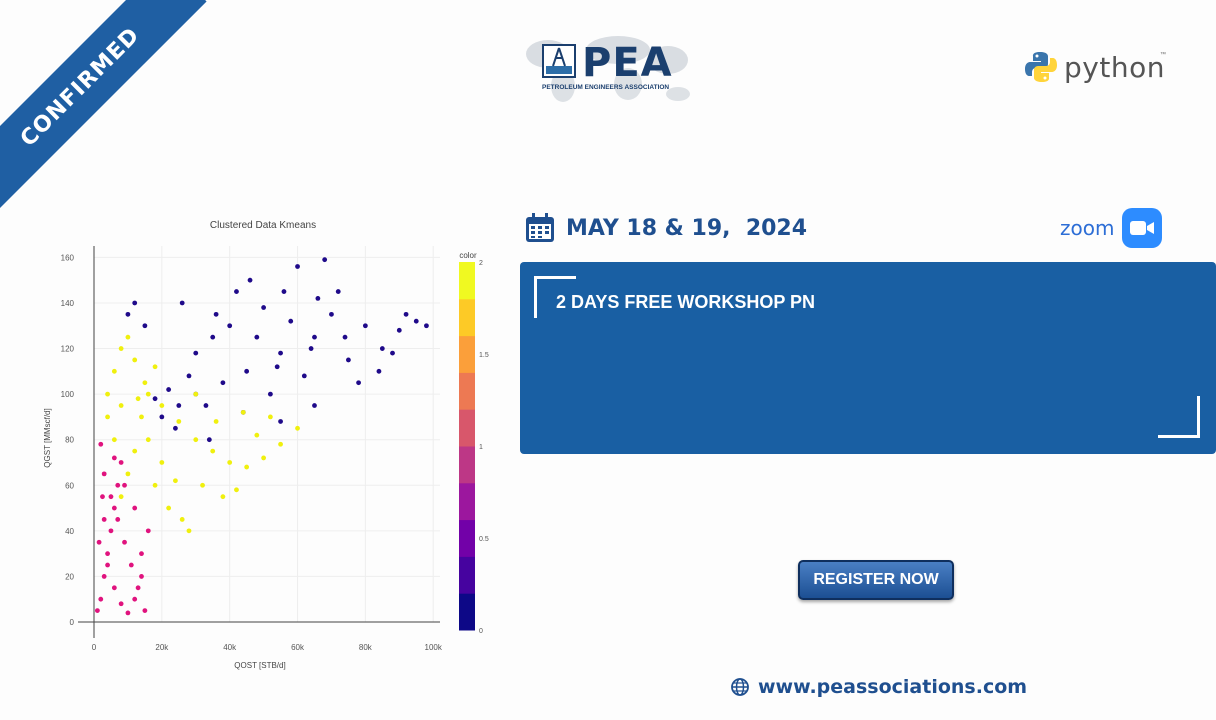  What do you see at coordinates (230, 647) in the screenshot?
I see `x-tick-label: 40k` at bounding box center [230, 647].